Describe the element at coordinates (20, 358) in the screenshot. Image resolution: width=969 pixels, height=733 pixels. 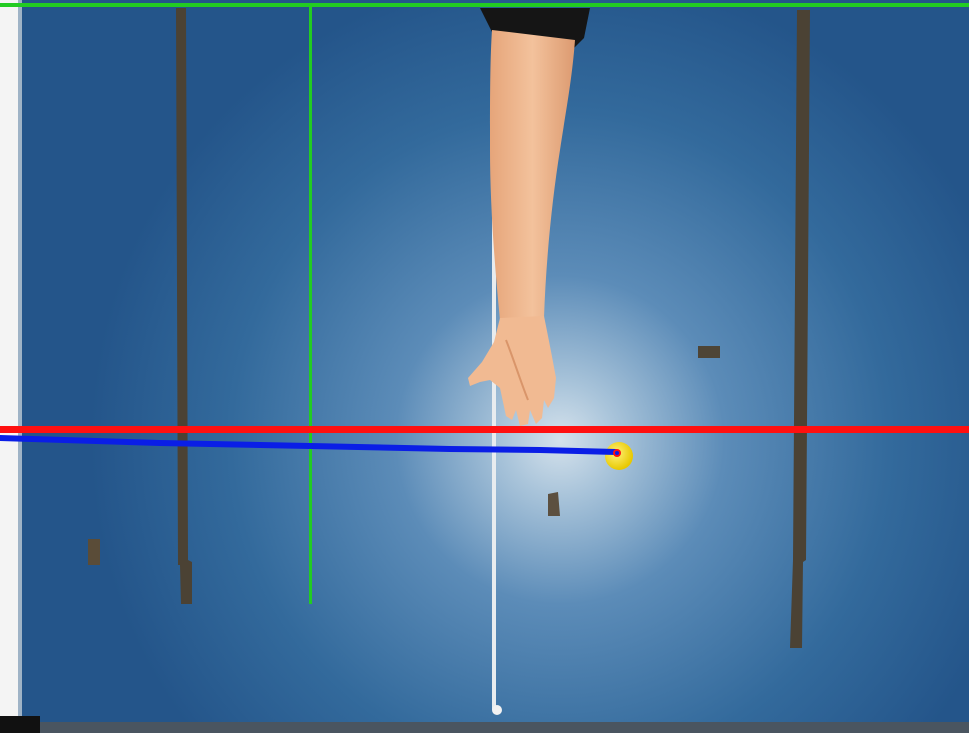
I see `left-edge-shadow` at that location.